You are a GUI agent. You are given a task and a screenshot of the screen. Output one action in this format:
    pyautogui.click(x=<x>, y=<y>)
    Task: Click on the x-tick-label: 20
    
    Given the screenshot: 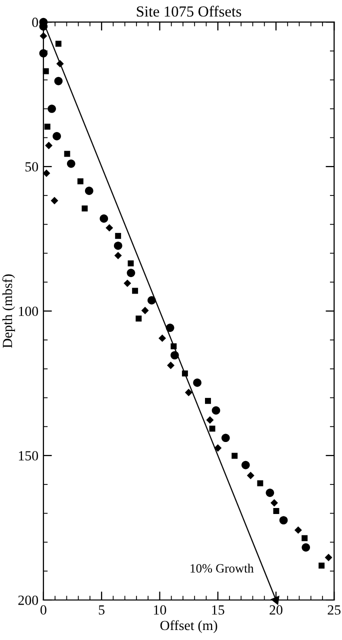 What is the action you would take?
    pyautogui.click(x=276, y=610)
    